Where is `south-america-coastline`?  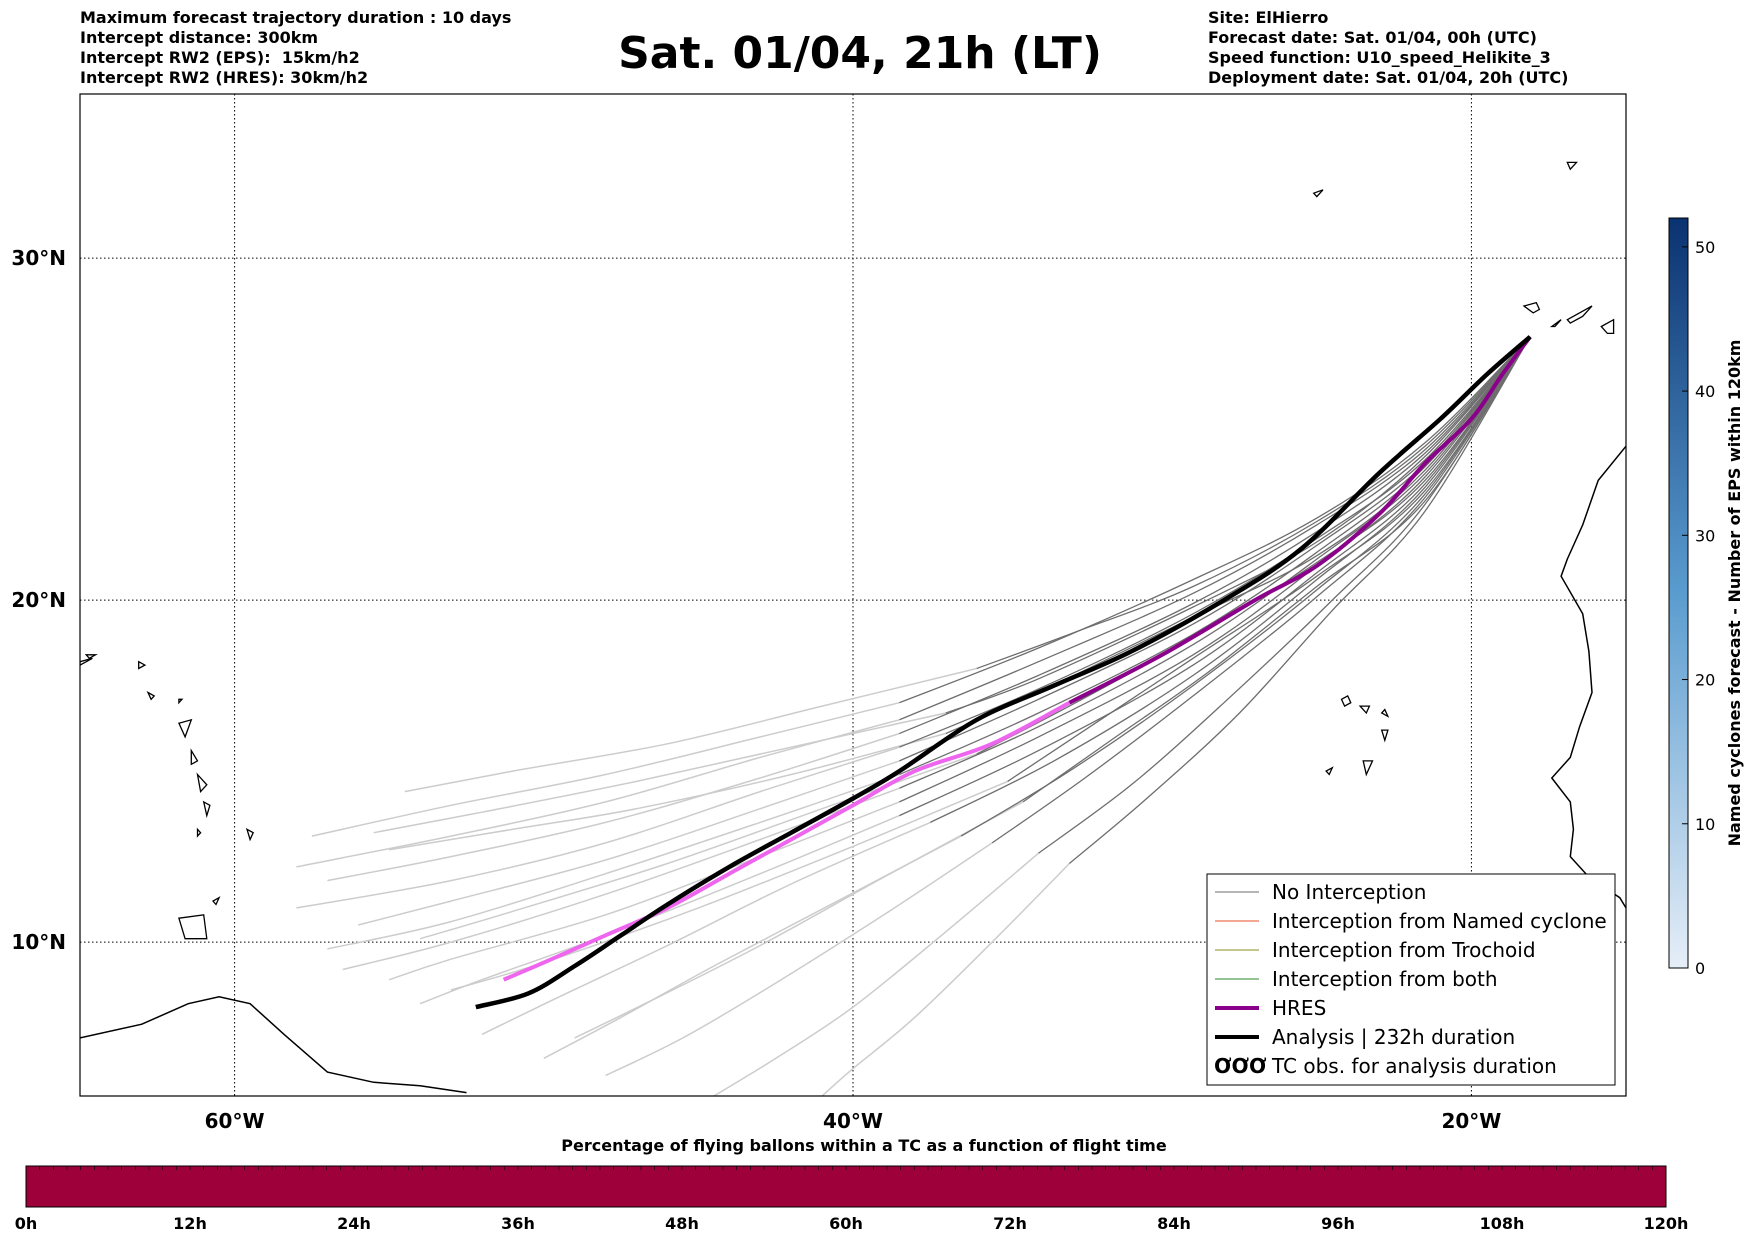
south-america-coastline is located at coordinates (273, 1045).